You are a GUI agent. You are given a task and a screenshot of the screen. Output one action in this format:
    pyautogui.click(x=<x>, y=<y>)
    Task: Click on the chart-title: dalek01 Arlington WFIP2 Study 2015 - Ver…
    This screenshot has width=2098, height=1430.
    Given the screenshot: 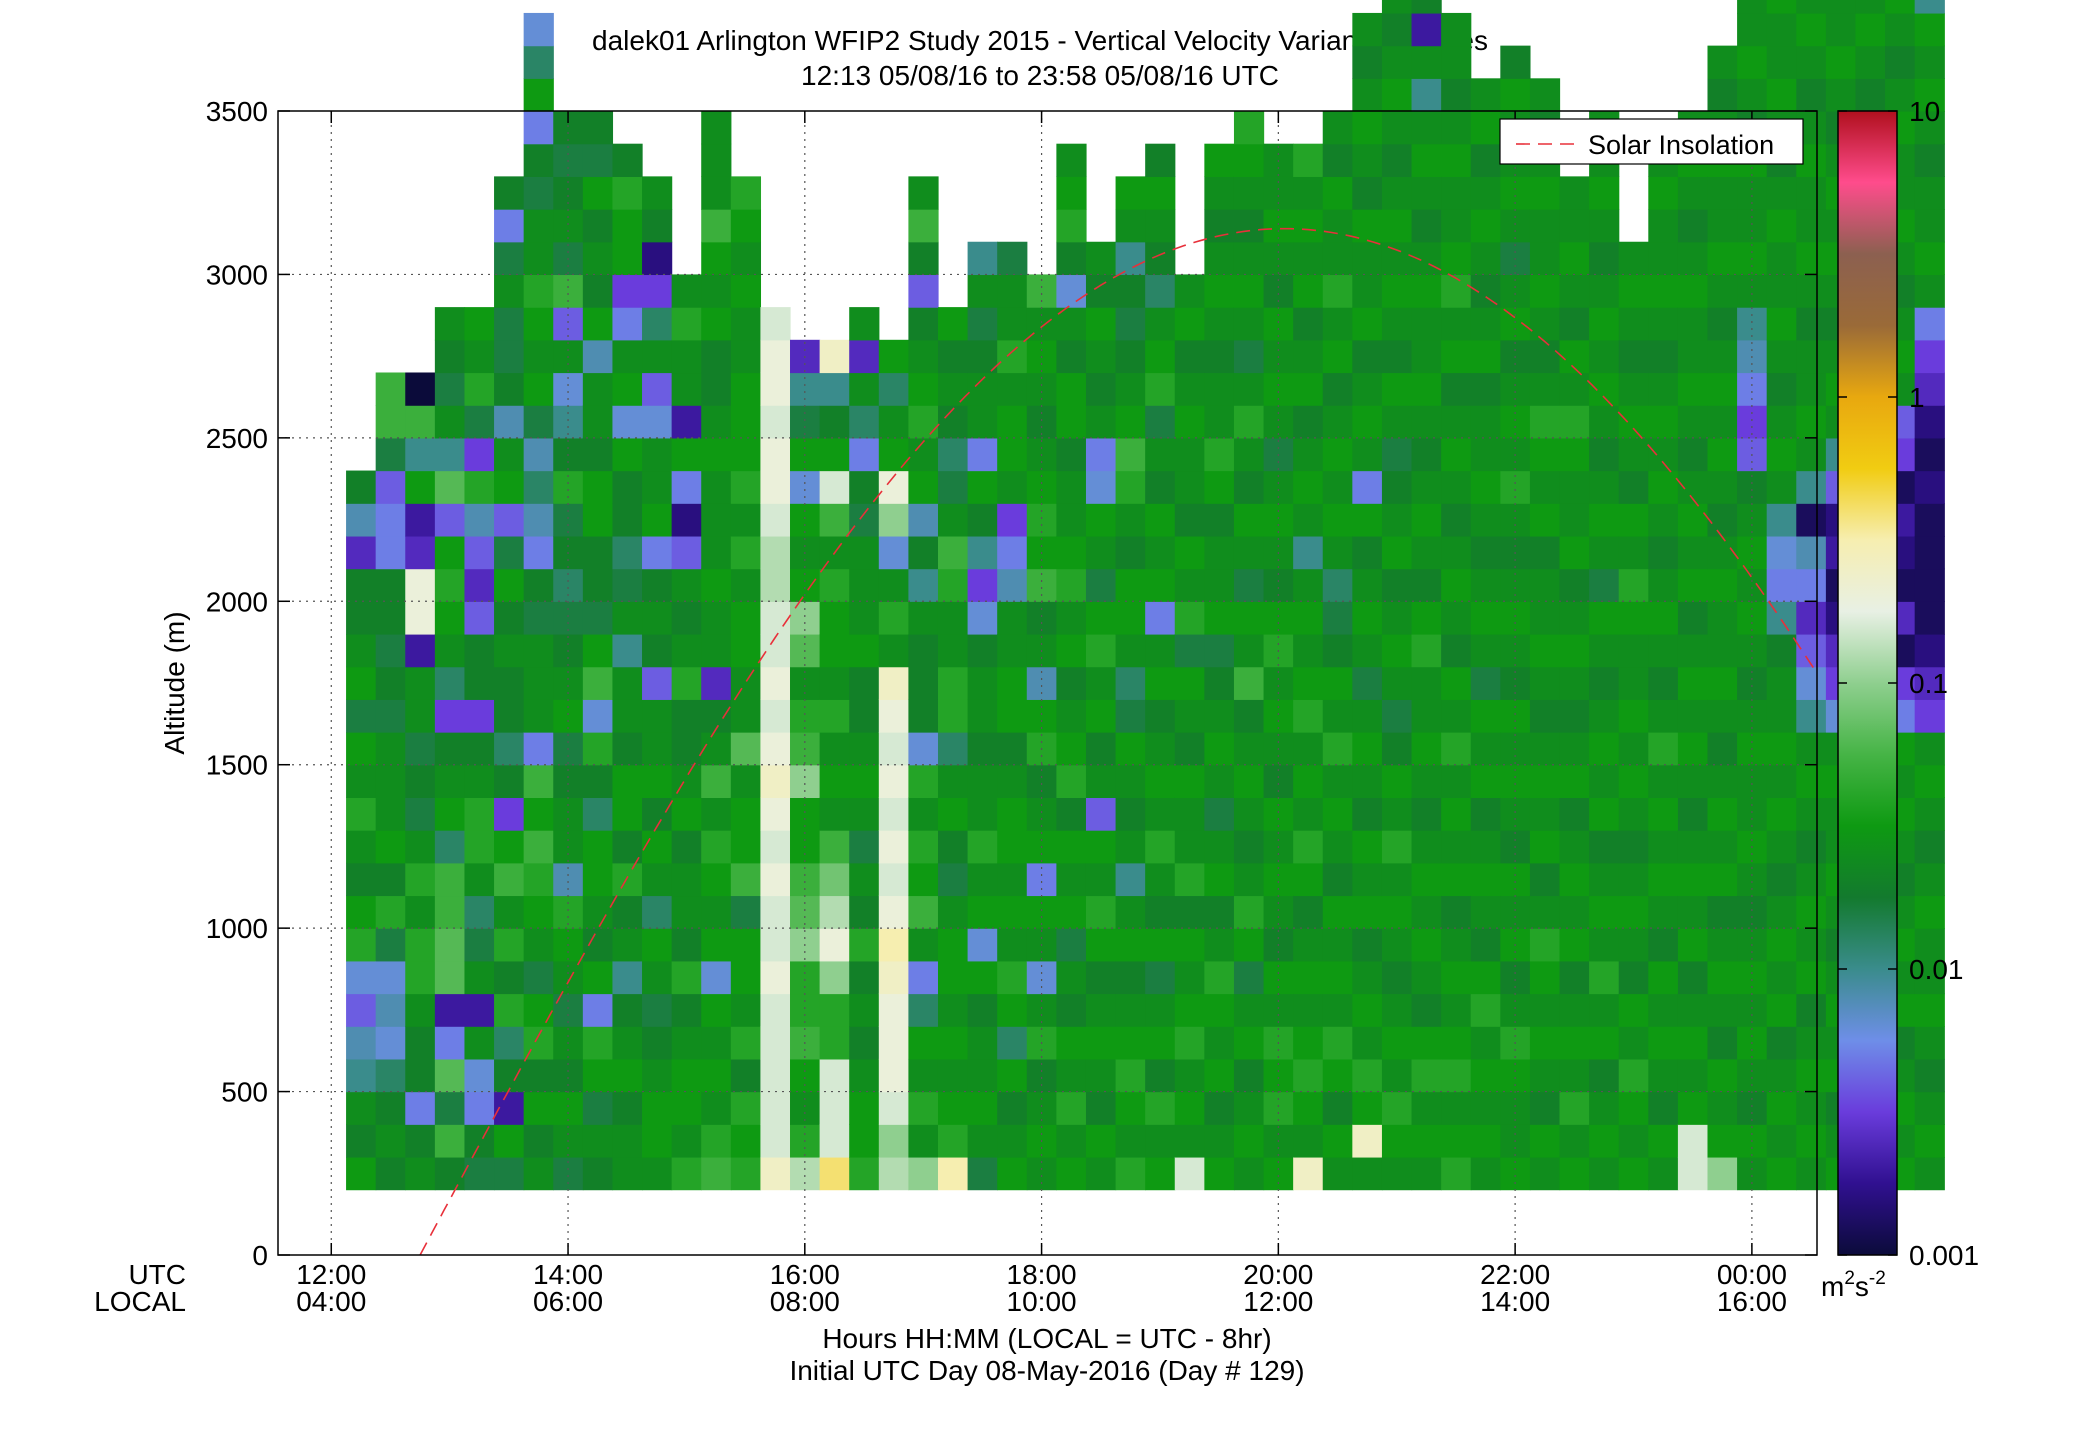 What is the action you would take?
    pyautogui.click(x=1040, y=40)
    